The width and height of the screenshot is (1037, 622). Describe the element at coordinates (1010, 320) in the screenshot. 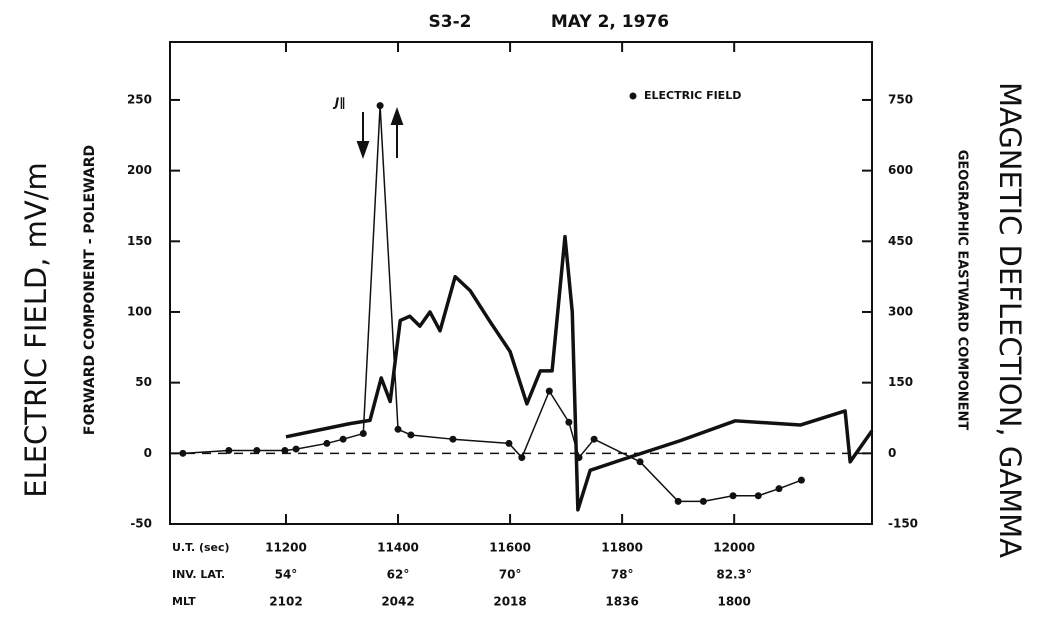

I see `y2-axis-label: MAGNETIC DEFLECTION, GAMMA` at that location.